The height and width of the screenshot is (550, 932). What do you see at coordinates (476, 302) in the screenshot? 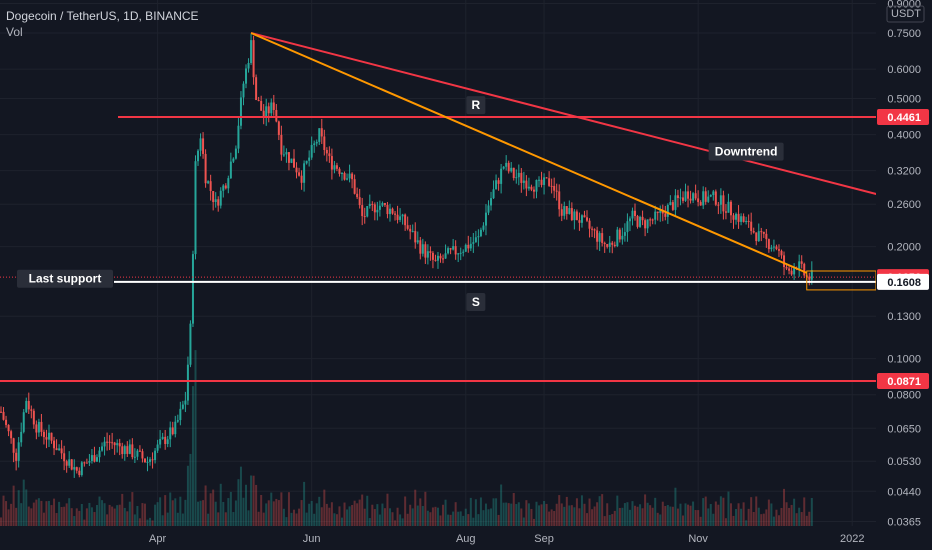
I see `annotation-label: S` at bounding box center [476, 302].